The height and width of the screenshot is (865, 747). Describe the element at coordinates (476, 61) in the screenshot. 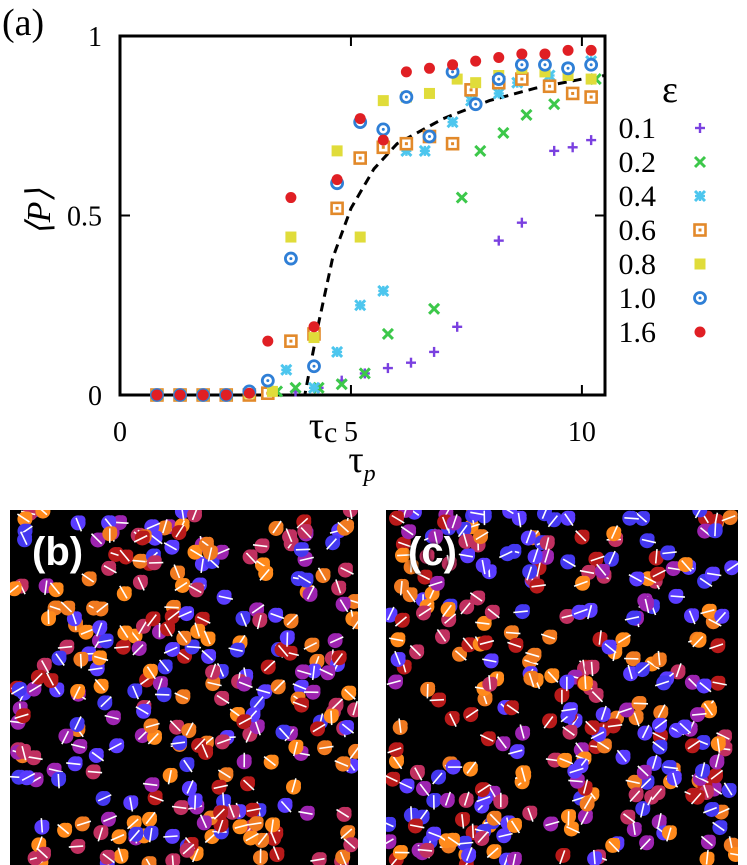

I see `marker-dot` at that location.